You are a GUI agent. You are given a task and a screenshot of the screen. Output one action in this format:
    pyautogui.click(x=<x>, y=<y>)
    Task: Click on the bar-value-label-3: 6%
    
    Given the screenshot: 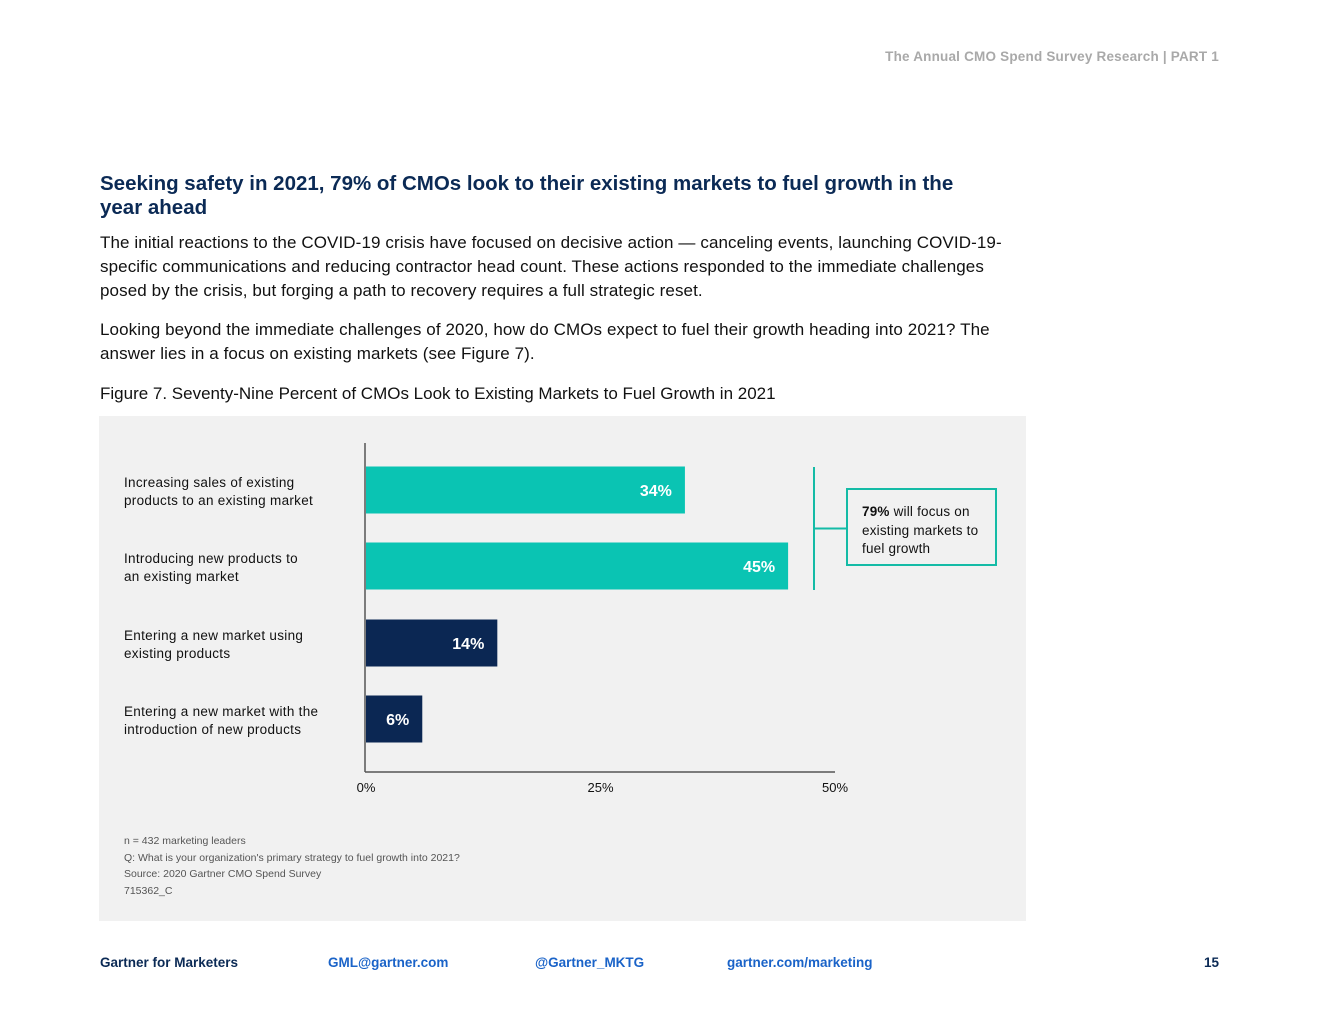 What is the action you would take?
    pyautogui.click(x=397, y=720)
    